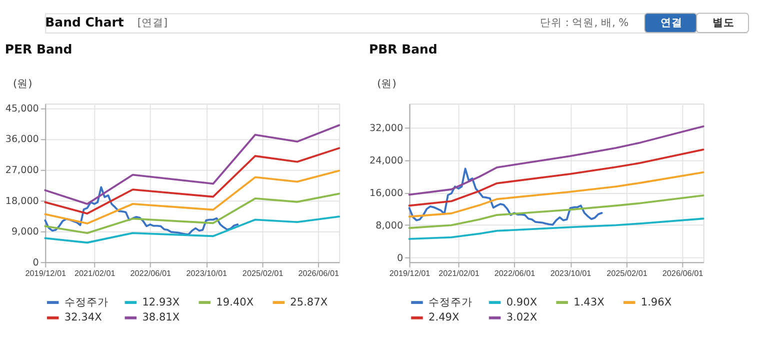  Describe the element at coordinates (22, 201) in the screenshot. I see `y-tick-label: 18,000` at that location.